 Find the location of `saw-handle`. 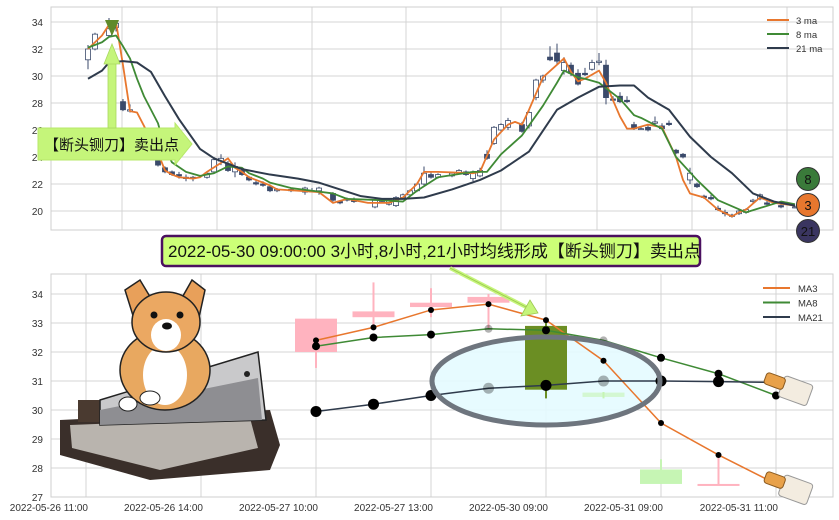

saw-handle is located at coordinates (92, 411).